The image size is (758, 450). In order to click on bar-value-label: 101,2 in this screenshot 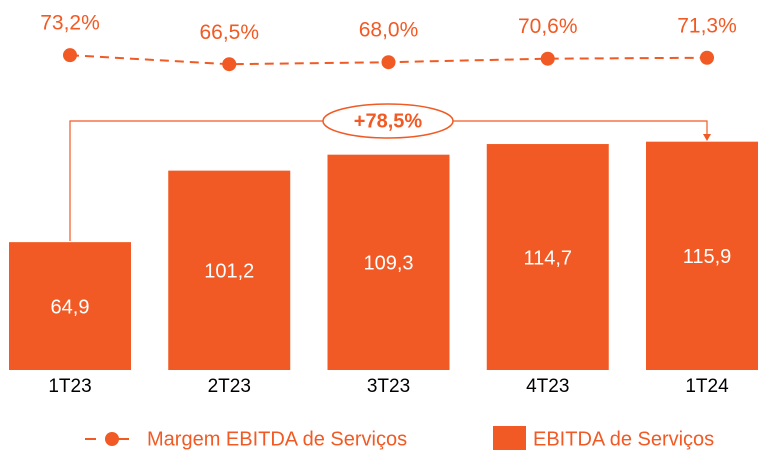, I will do `click(229, 272)`.